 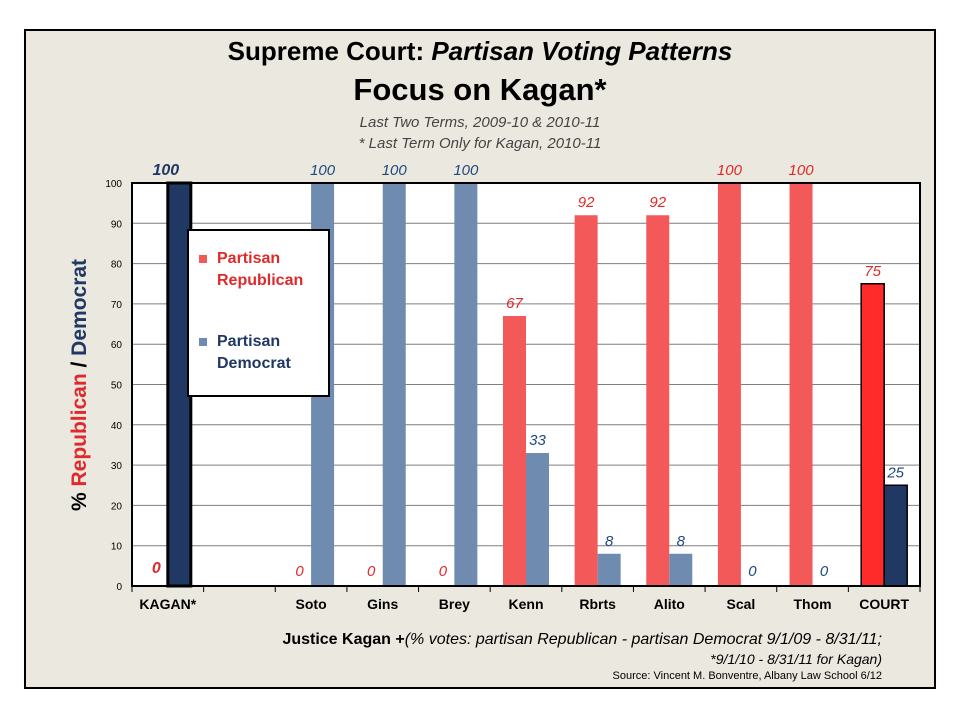 I want to click on legend-swatch-democrat, so click(x=203, y=342).